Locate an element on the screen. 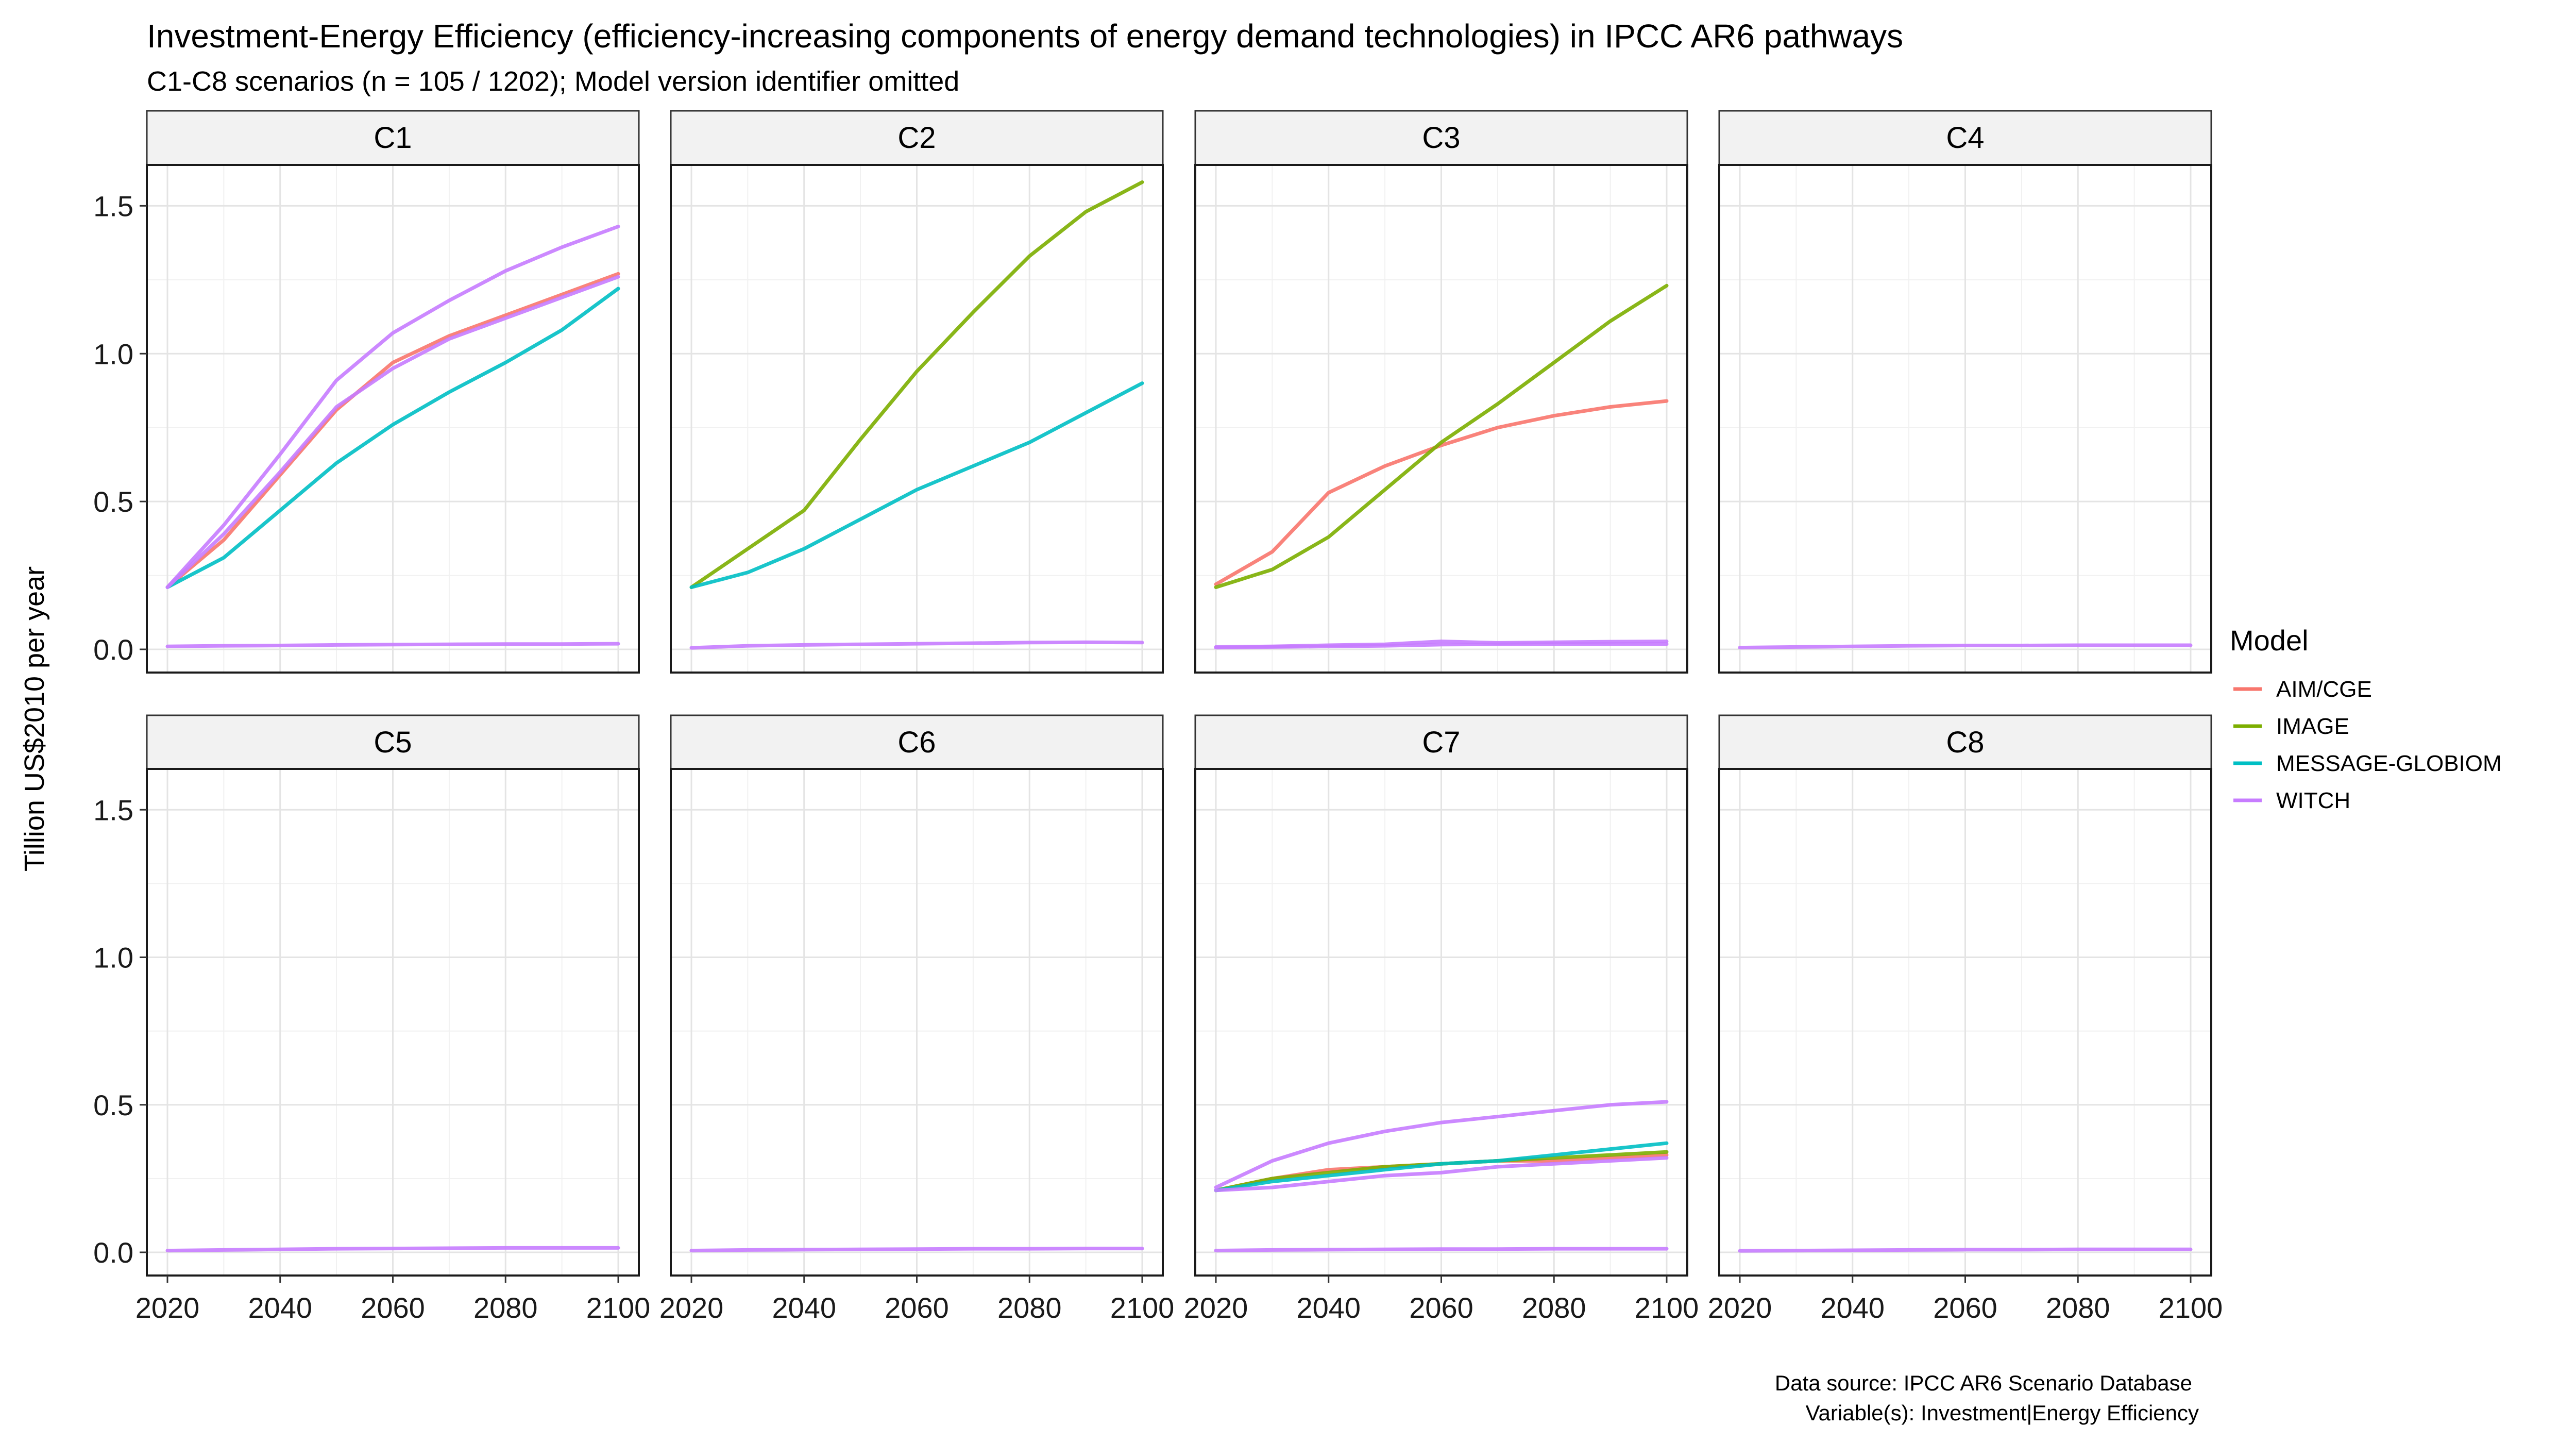 Image resolution: width=2576 pixels, height=1443 pixels. facet-strip-label: C8 is located at coordinates (1965, 742).